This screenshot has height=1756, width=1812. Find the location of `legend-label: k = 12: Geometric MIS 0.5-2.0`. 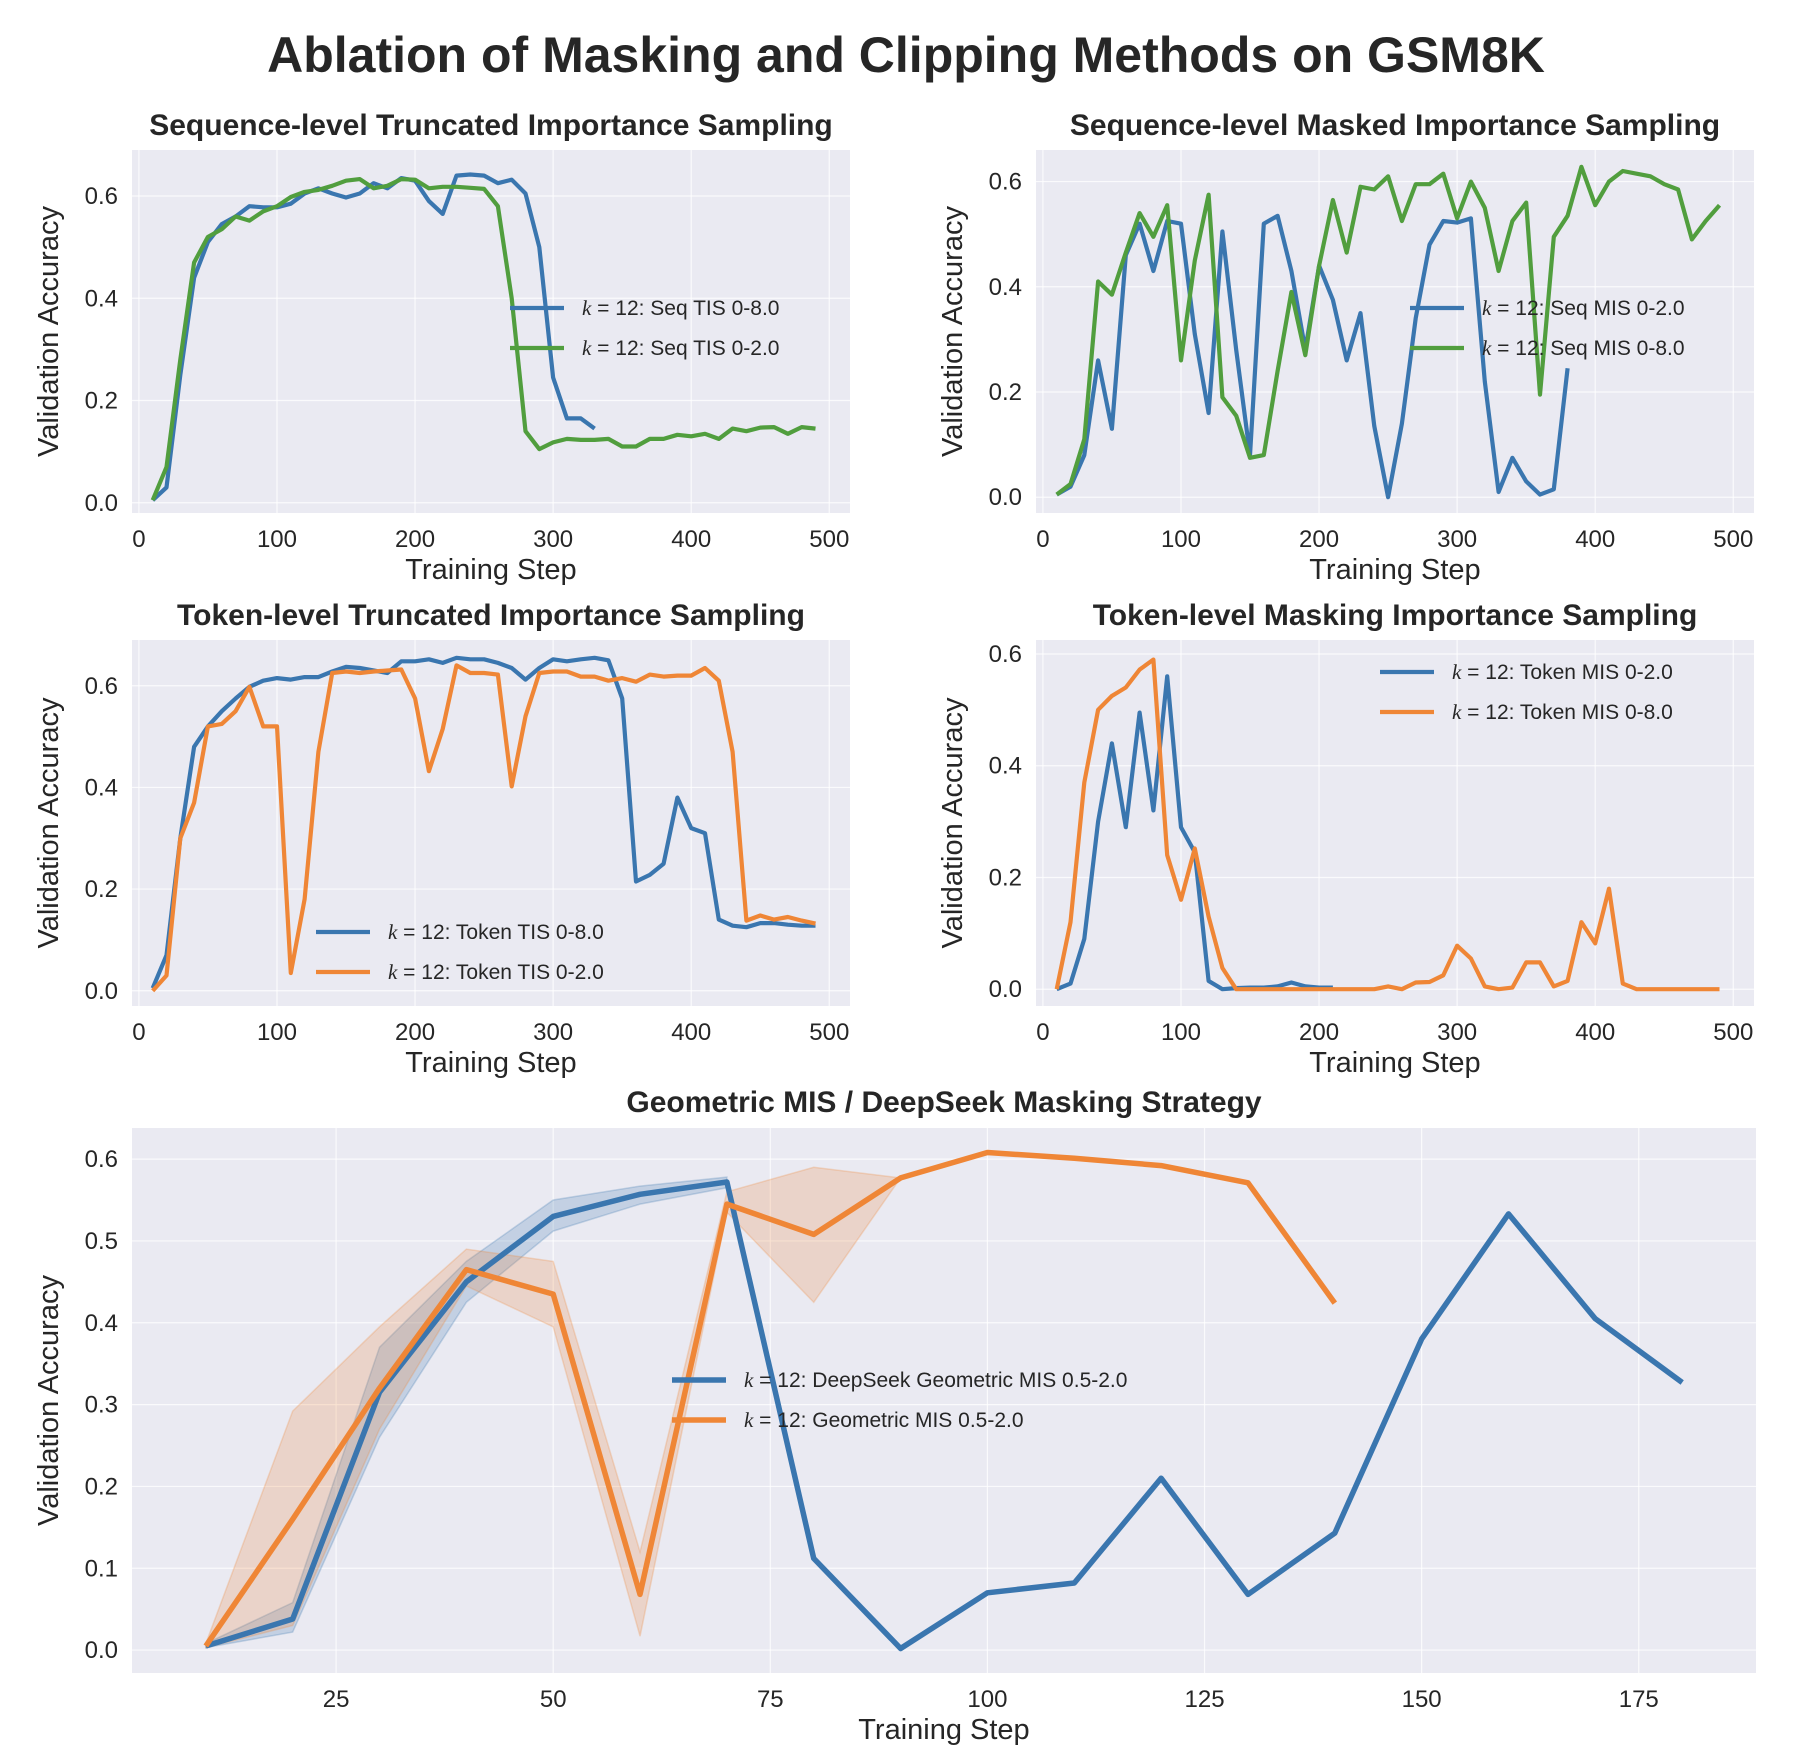

legend-label: k = 12: Geometric MIS 0.5-2.0 is located at coordinates (884, 1420).